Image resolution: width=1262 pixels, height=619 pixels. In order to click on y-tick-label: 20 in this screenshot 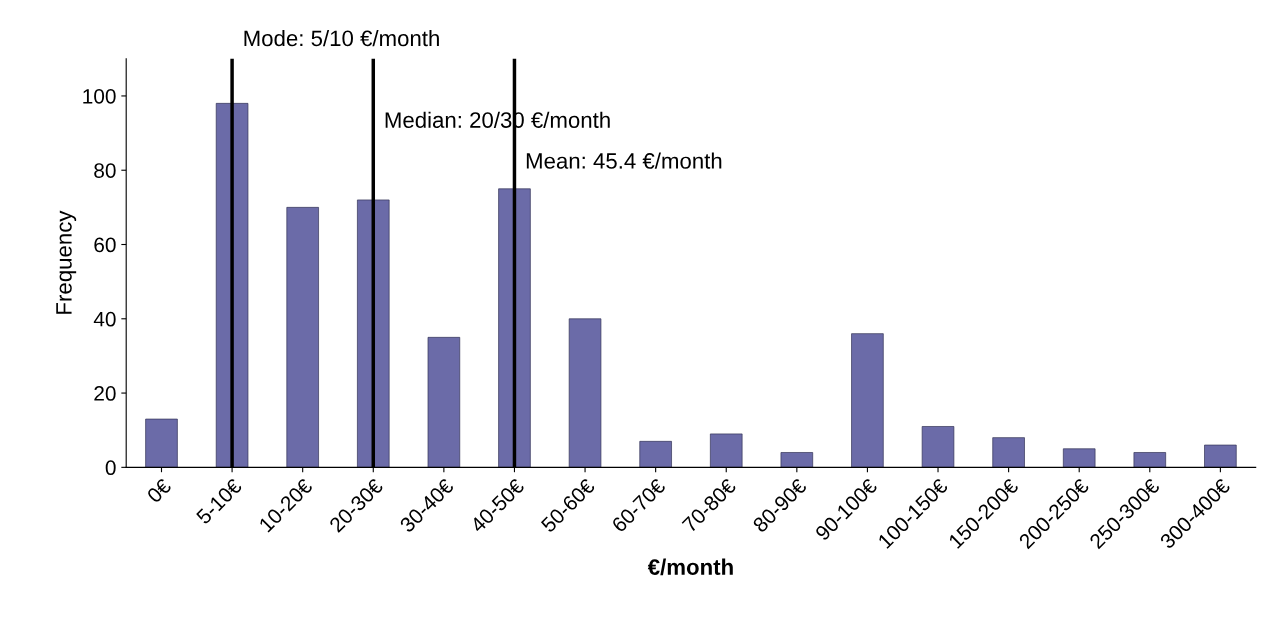, I will do `click(105, 393)`.